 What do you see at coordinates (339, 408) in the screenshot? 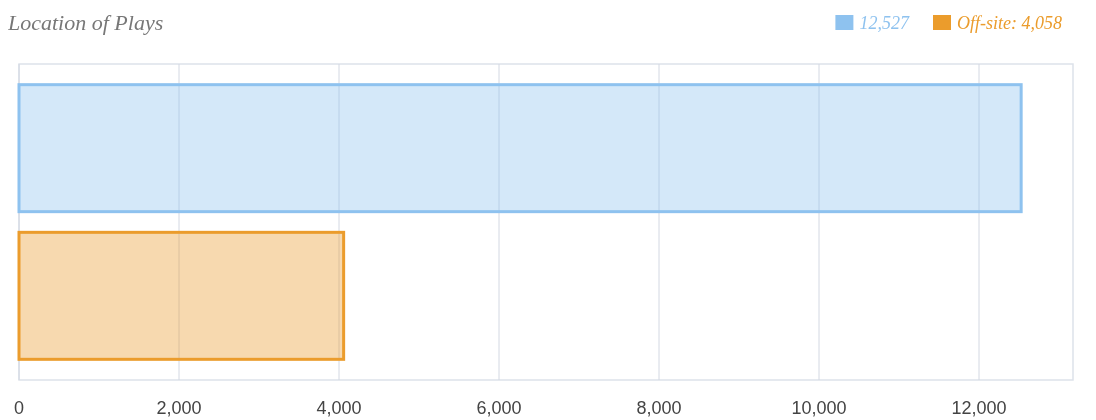
I see `x-tick-label: 4,000` at bounding box center [339, 408].